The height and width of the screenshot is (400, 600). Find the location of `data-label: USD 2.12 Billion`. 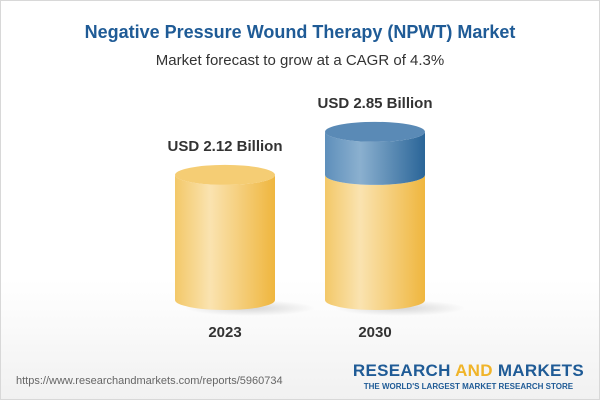

data-label: USD 2.12 Billion is located at coordinates (224, 146).